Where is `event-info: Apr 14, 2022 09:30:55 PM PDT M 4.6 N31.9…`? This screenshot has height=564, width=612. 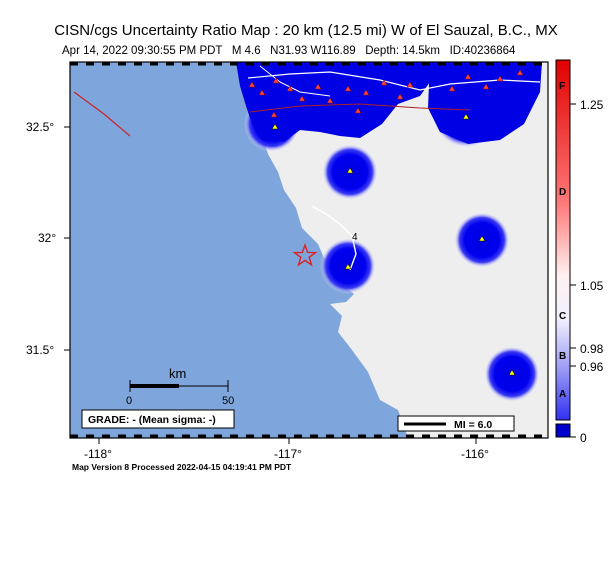
event-info: Apr 14, 2022 09:30:55 PM PDT M 4.6 N31.9… is located at coordinates (289, 51).